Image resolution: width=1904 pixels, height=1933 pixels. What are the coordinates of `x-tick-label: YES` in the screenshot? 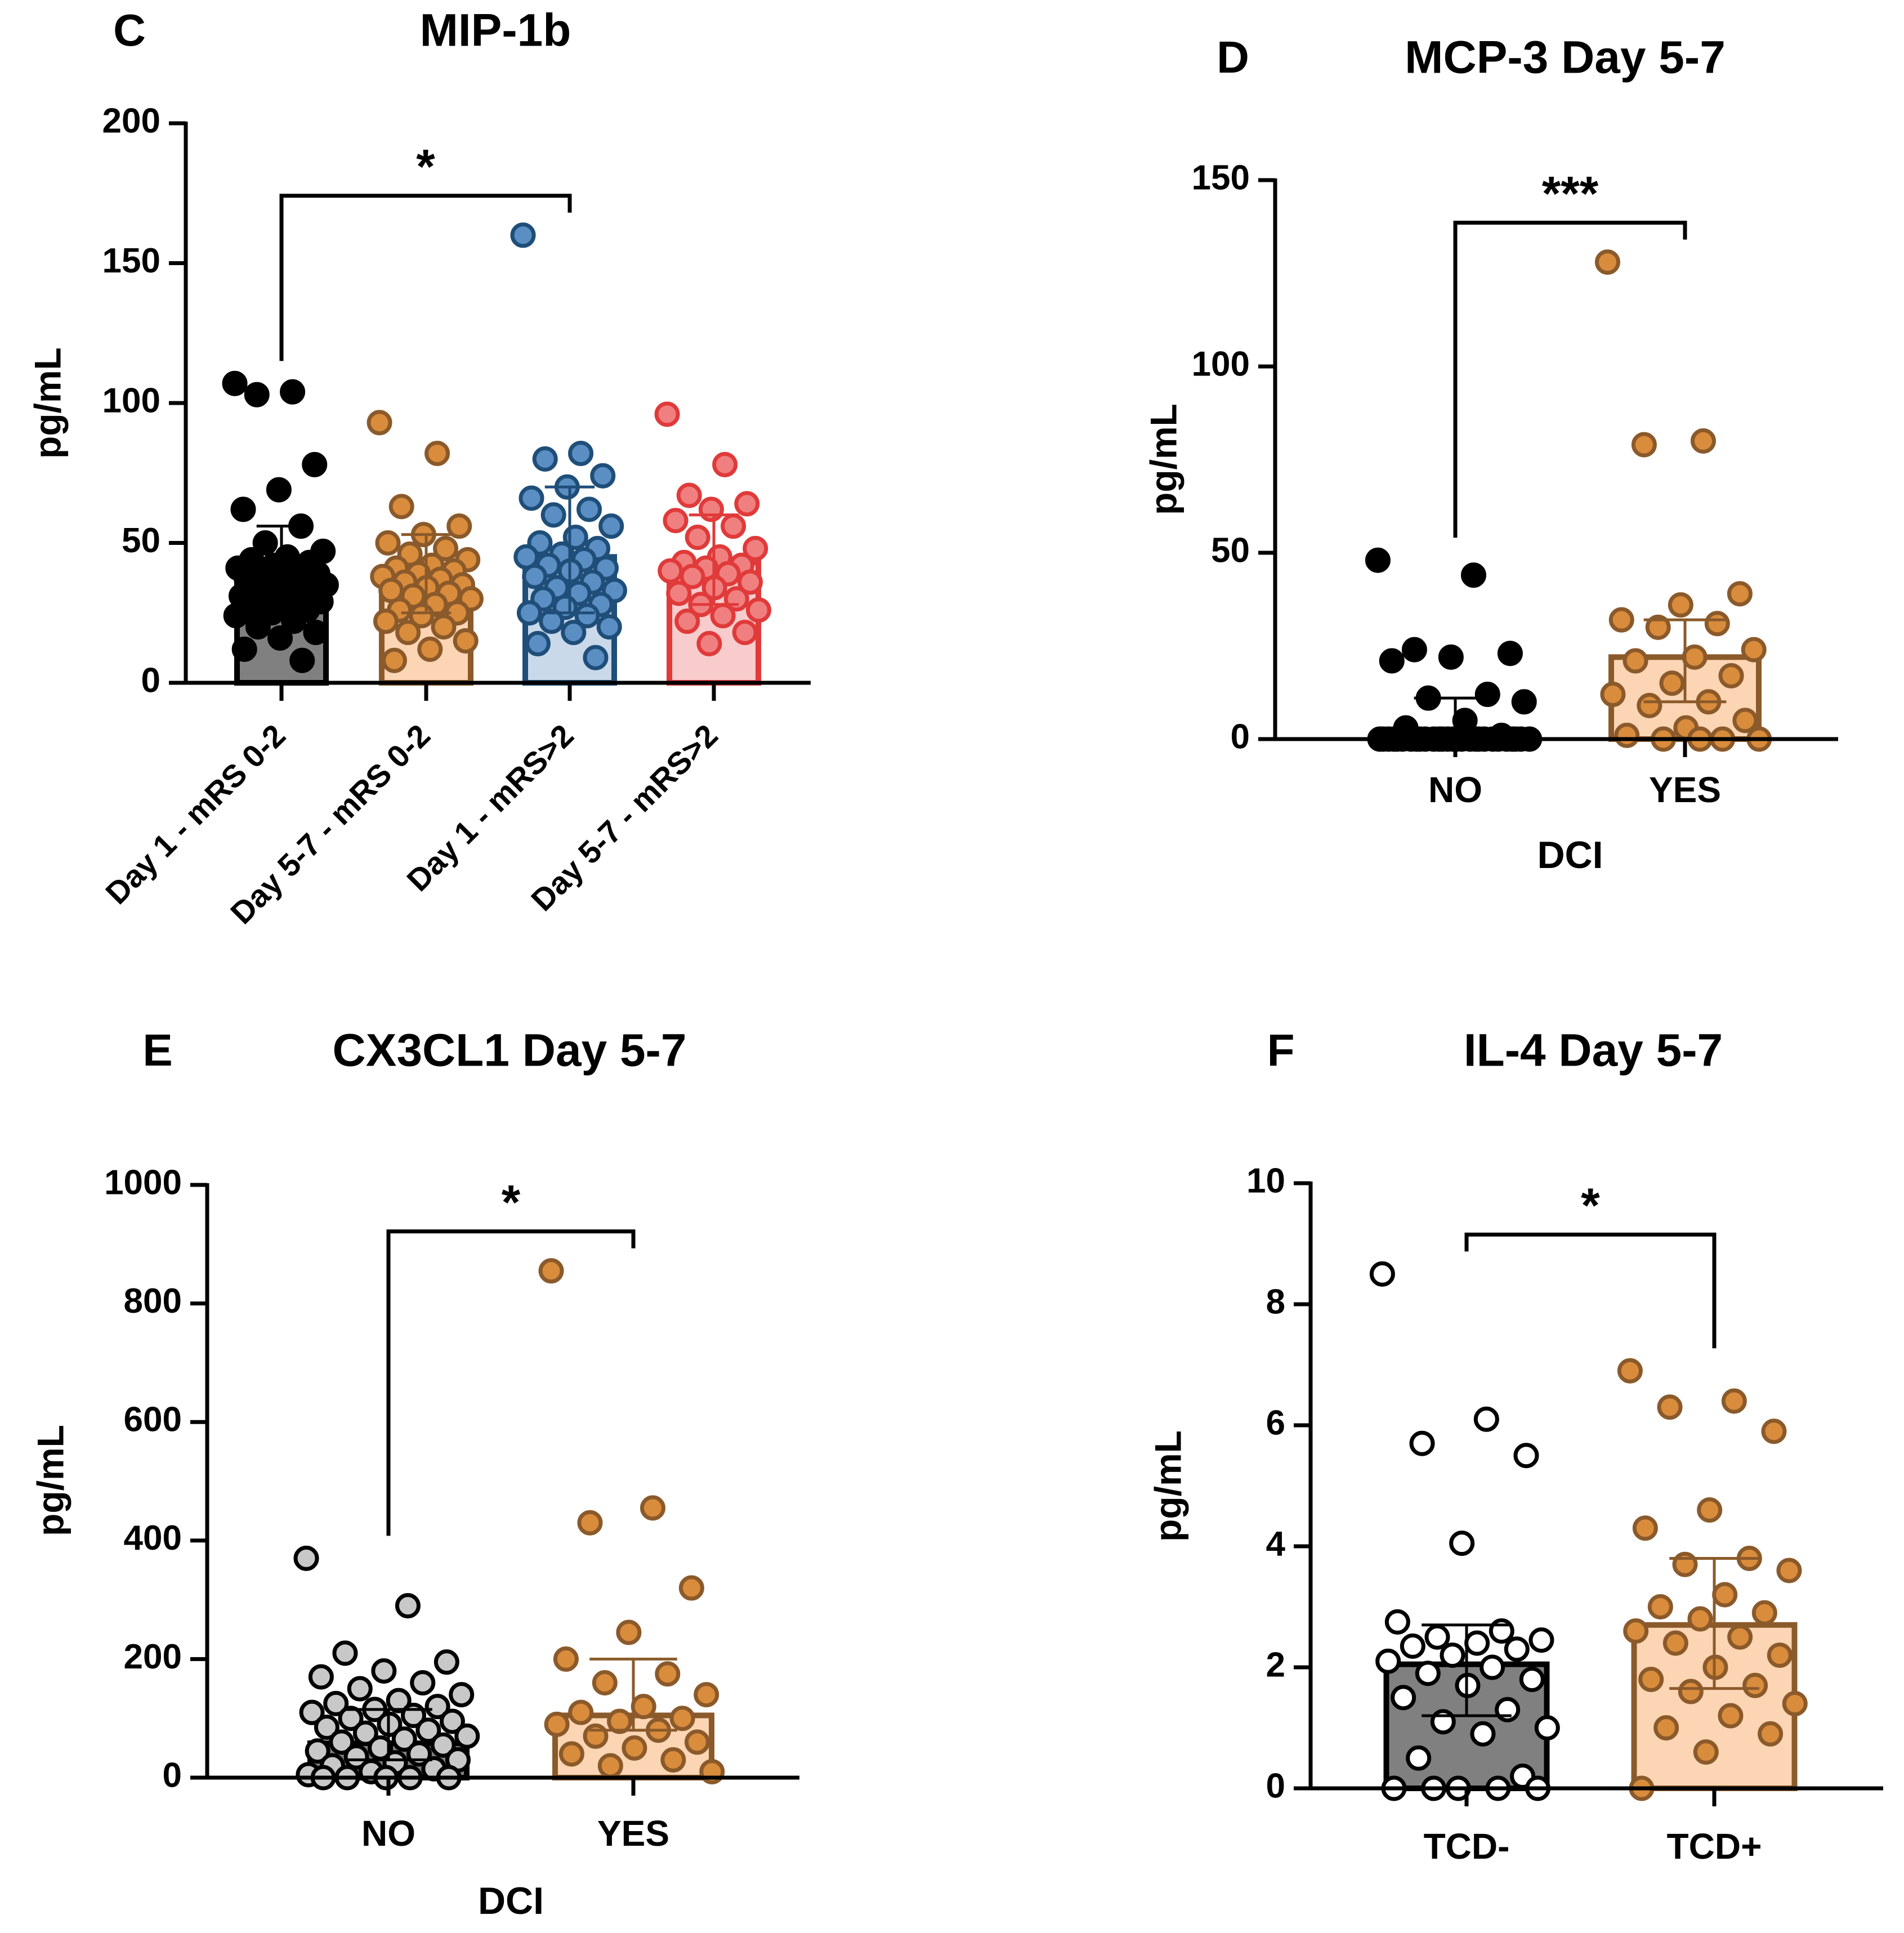 It's located at (1685, 789).